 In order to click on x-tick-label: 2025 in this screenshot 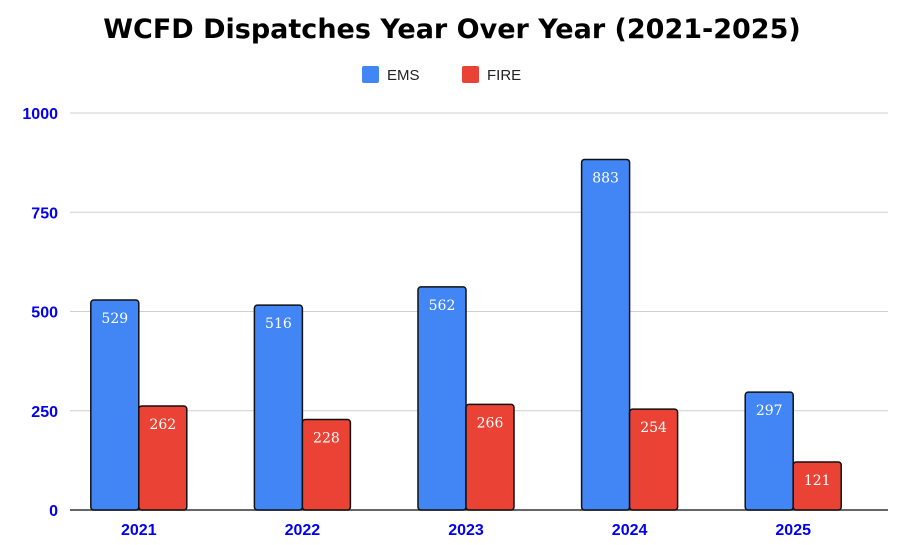, I will do `click(793, 530)`.